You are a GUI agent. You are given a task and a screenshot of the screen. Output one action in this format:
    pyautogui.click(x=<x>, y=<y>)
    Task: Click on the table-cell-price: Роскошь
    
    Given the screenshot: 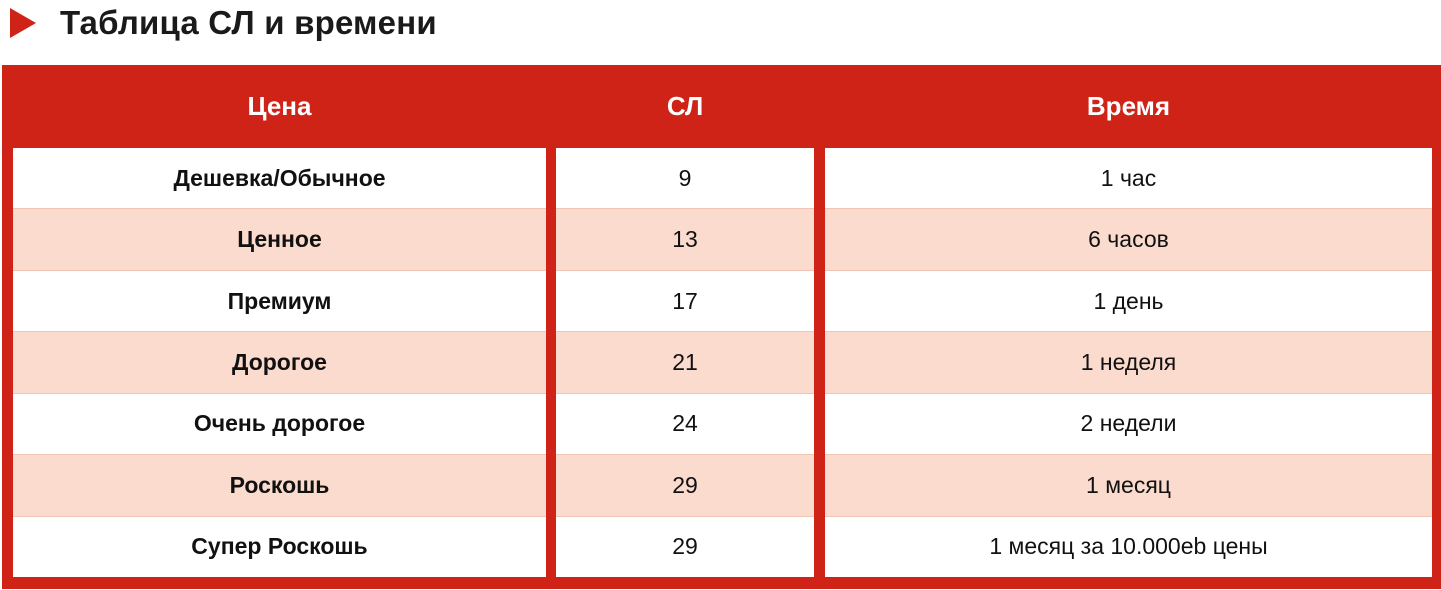 What is the action you would take?
    pyautogui.click(x=279, y=485)
    